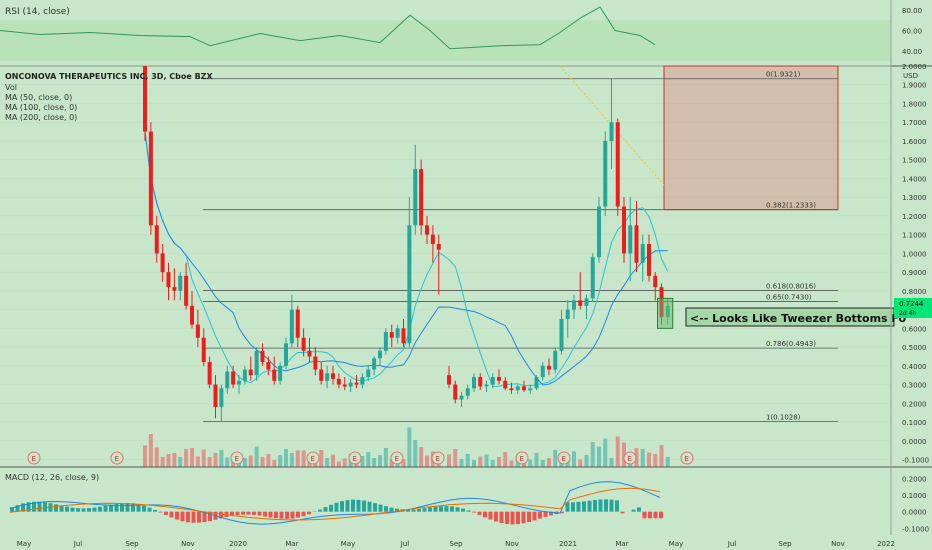 Image resolution: width=932 pixels, height=550 pixels. I want to click on price-tick-label: 1.2000, so click(914, 217).